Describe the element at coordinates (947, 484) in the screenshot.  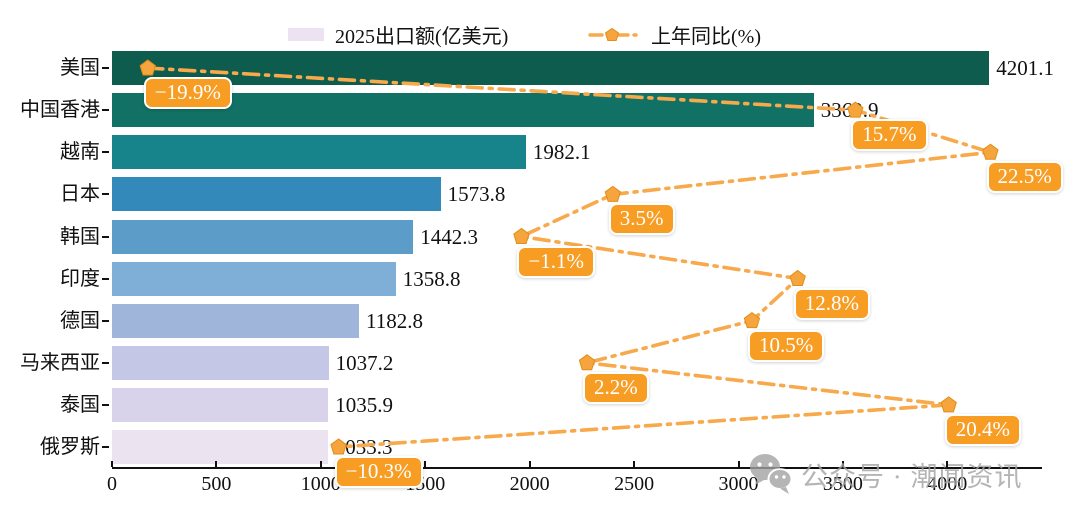
I see `x-tick-label: 4000` at that location.